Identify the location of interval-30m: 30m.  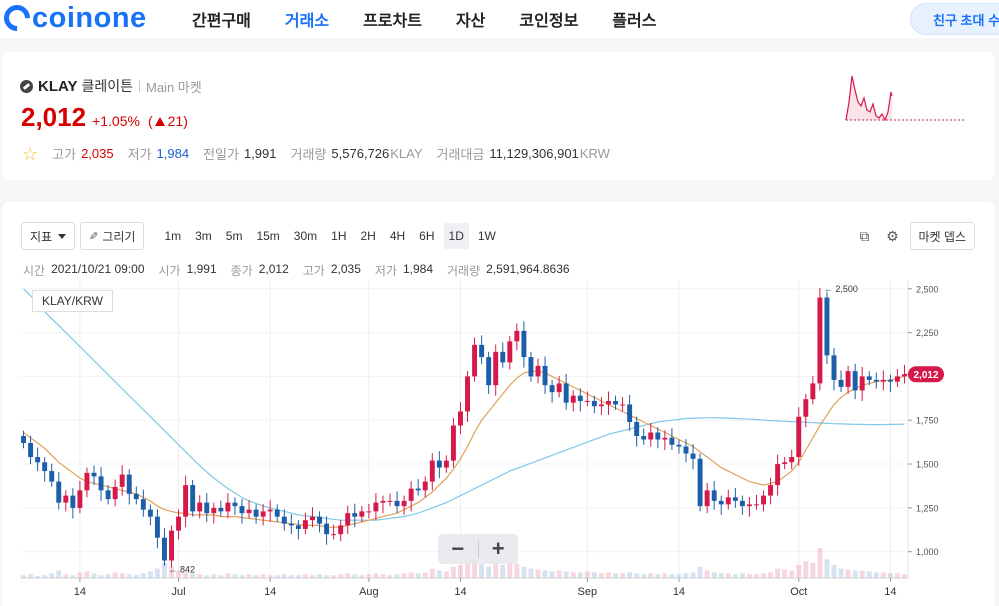
(305, 236).